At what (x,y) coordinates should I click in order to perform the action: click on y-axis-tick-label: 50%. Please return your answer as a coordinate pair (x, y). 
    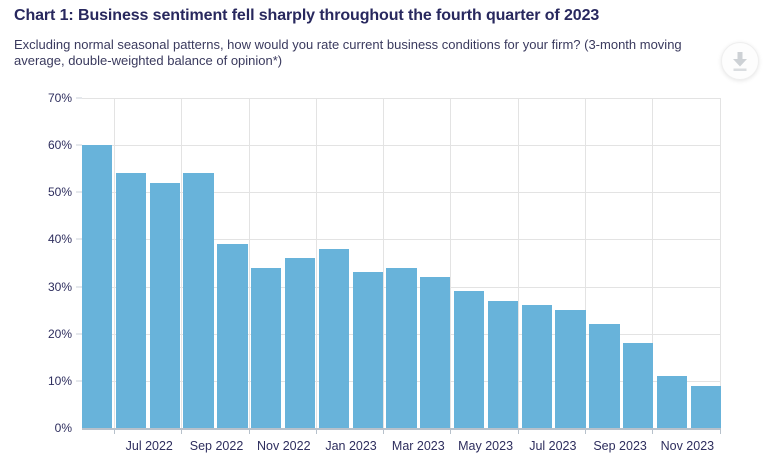
    Looking at the image, I should click on (59, 192).